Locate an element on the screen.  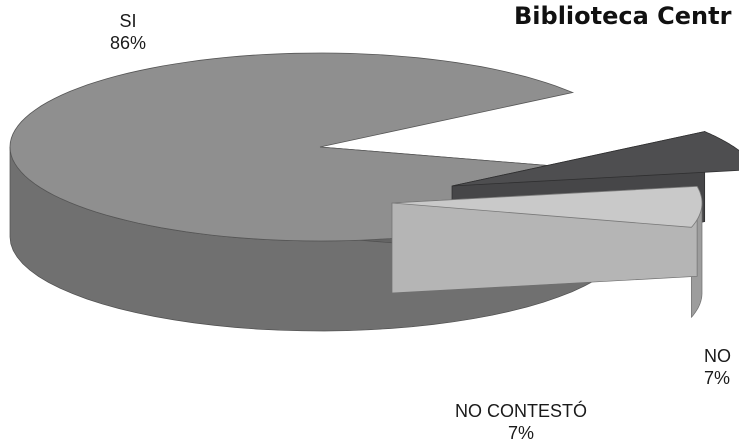
pie-slice-no-contest is located at coordinates (547, 252).